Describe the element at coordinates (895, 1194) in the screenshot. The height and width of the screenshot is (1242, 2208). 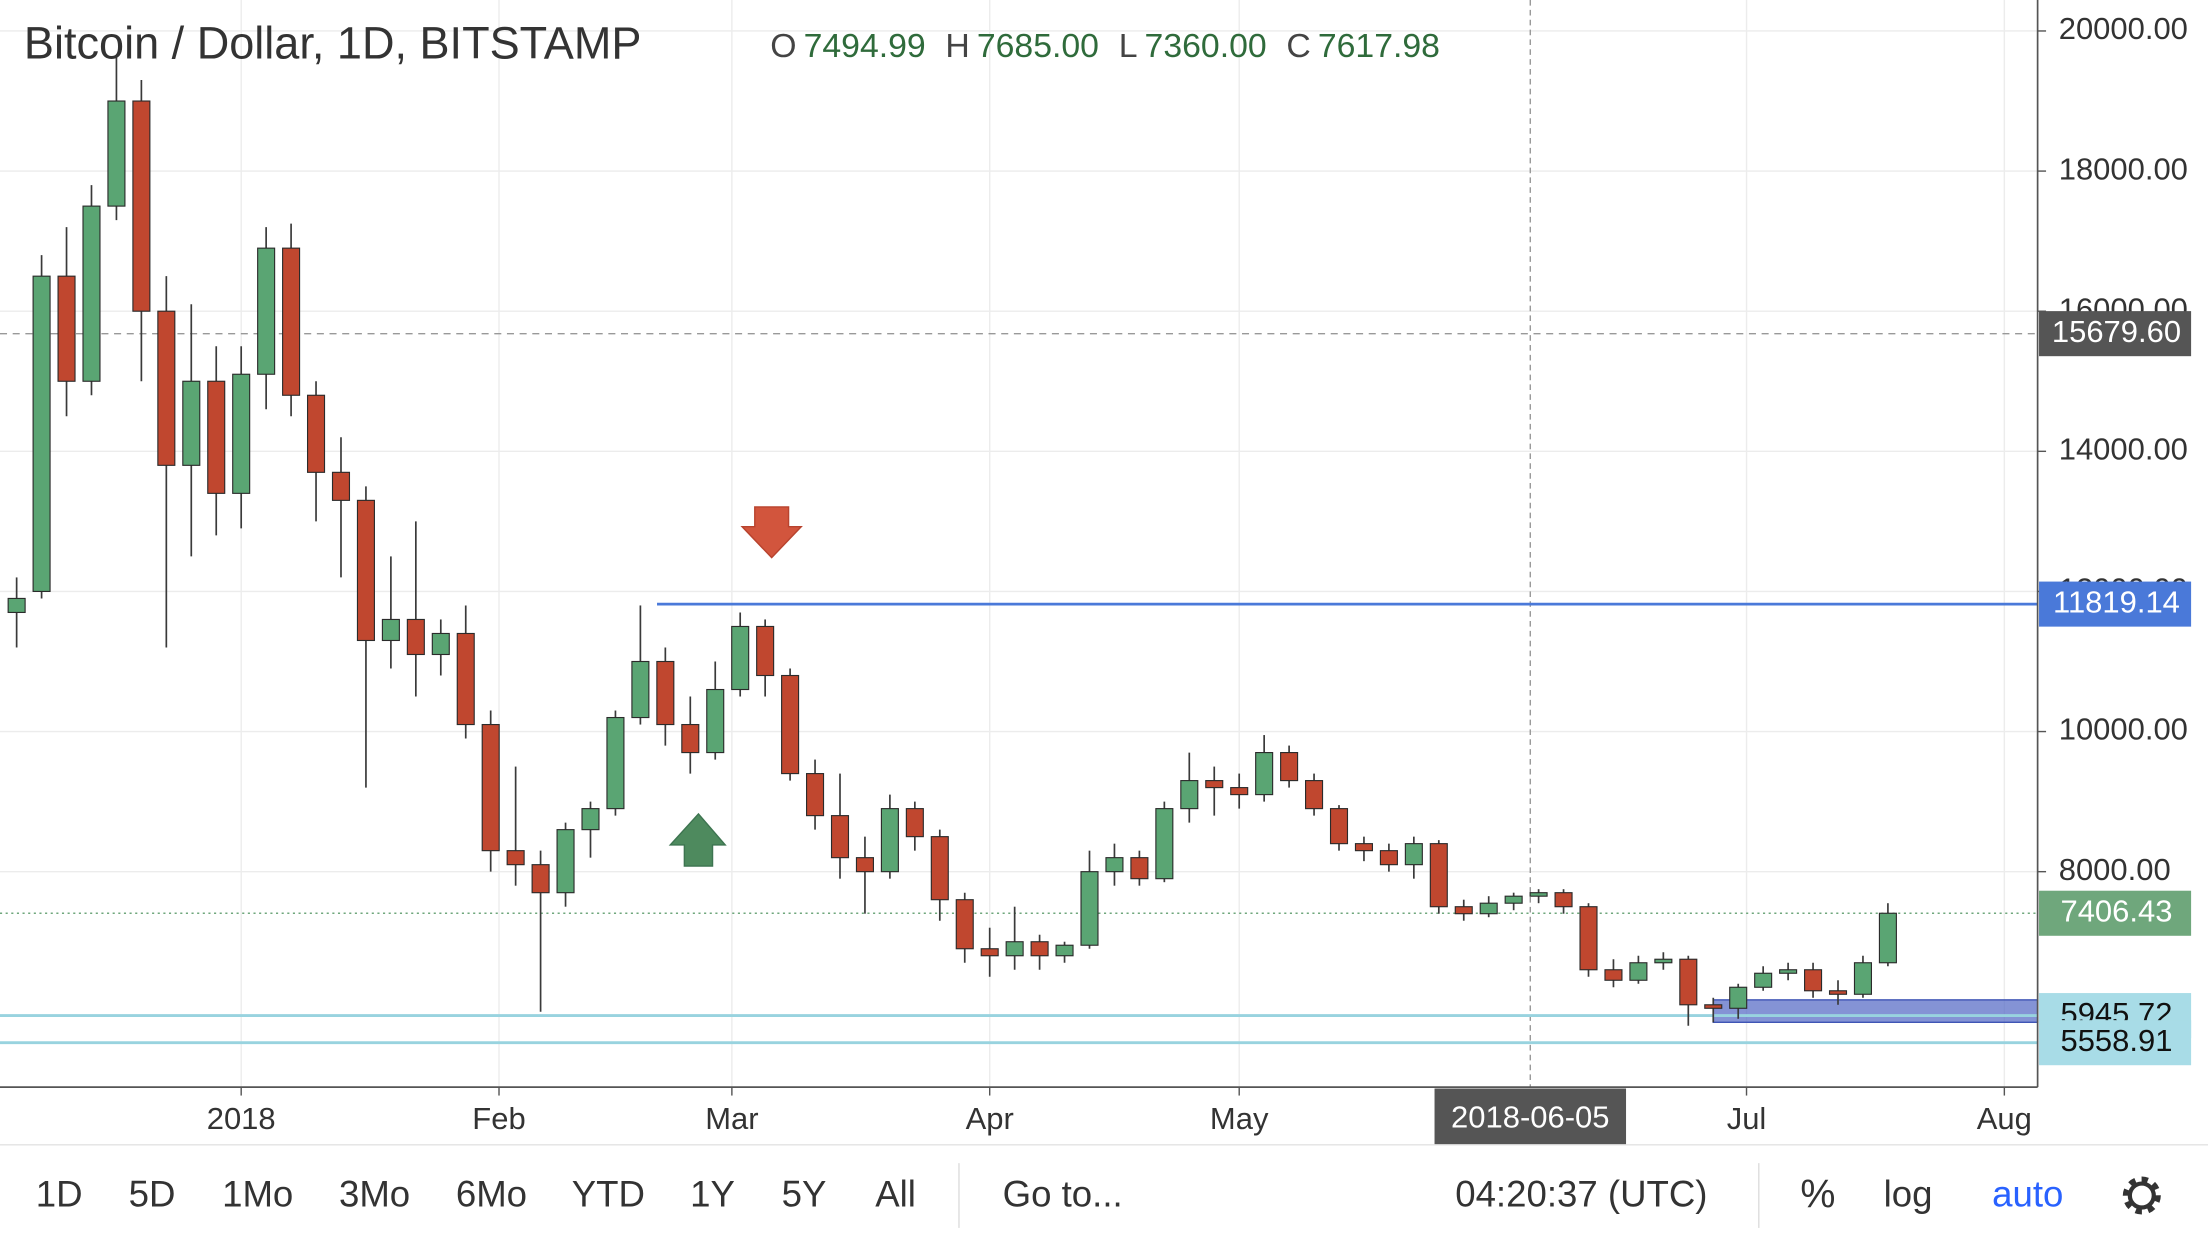
I see `range-button: All` at that location.